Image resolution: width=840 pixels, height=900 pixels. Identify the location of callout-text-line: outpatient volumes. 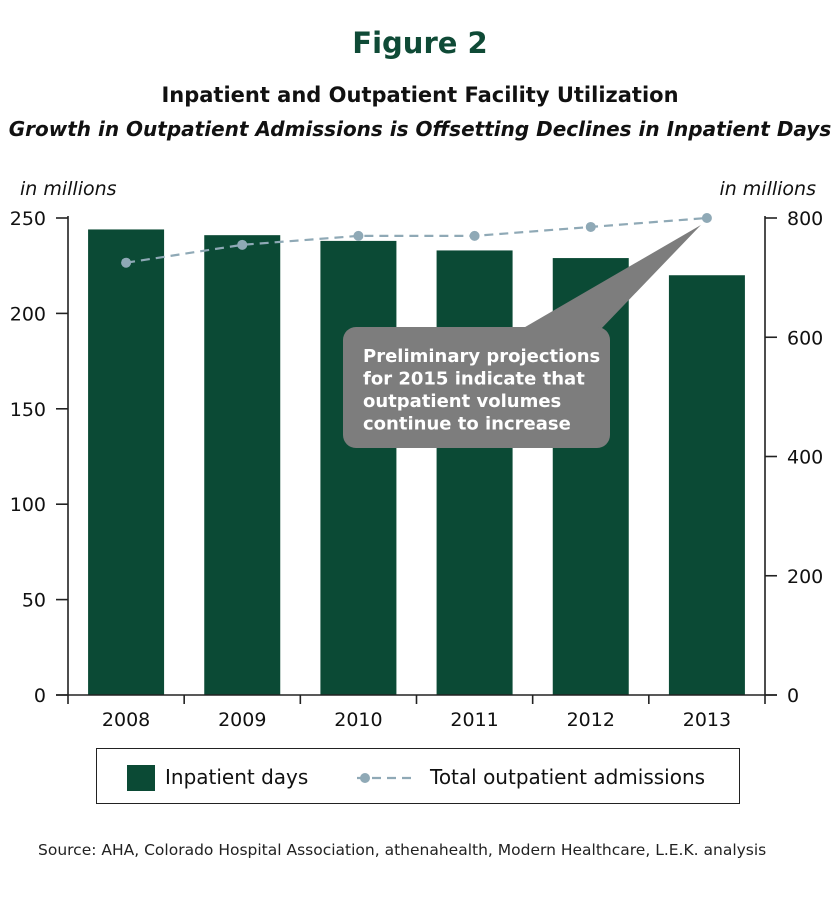
(462, 401).